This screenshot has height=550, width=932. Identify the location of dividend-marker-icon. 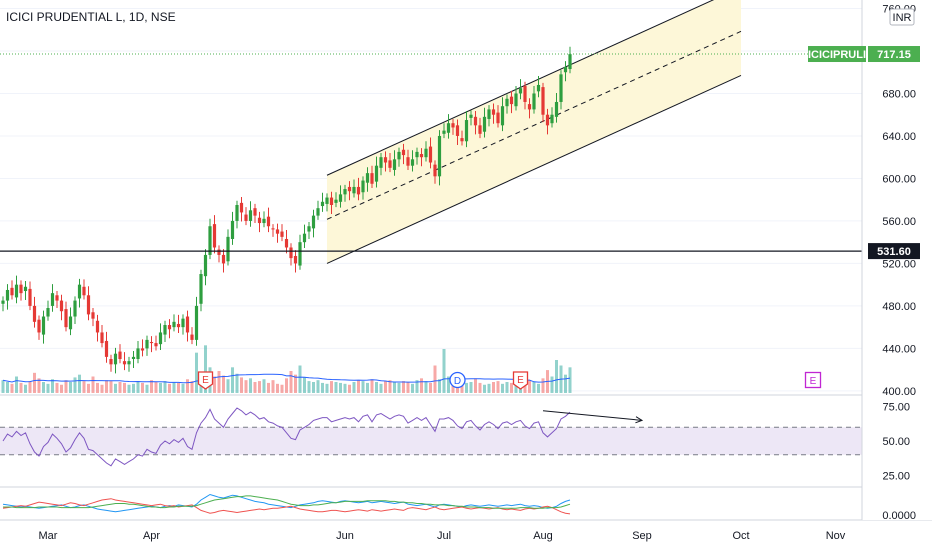
(457, 380).